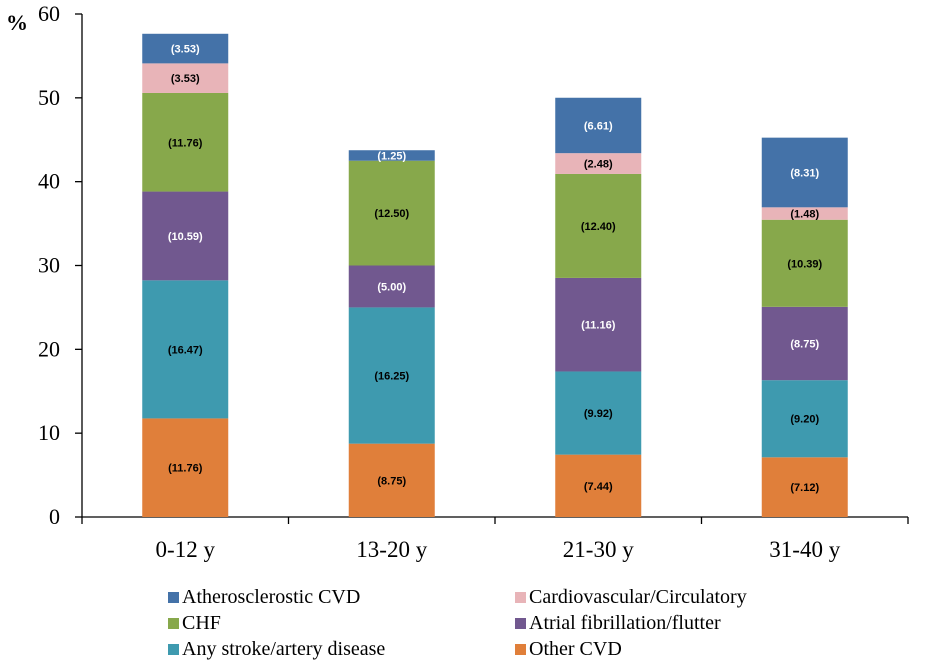 This screenshot has height=665, width=935. What do you see at coordinates (804, 549) in the screenshot?
I see `x-category-label: 31-40 y` at bounding box center [804, 549].